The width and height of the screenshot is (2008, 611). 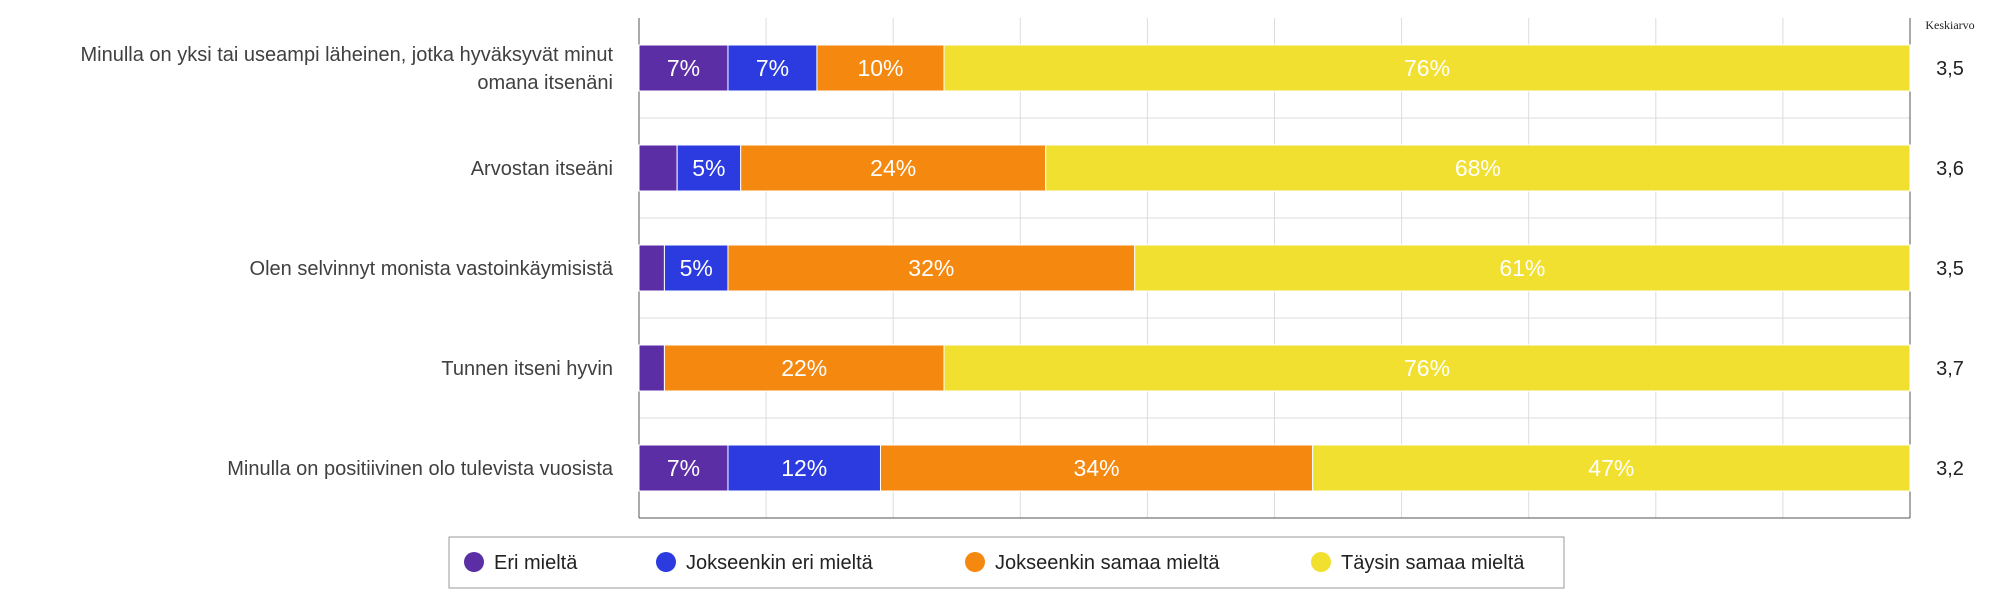 I want to click on mean-value: 3,2, so click(x=1950, y=469).